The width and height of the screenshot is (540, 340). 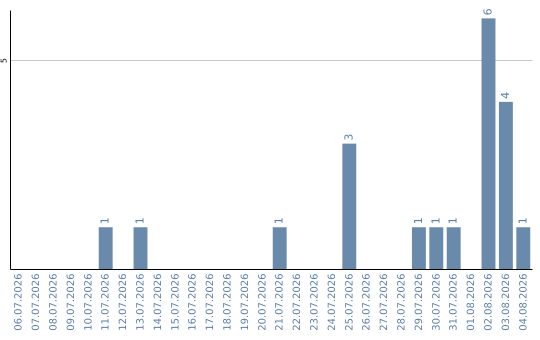 I want to click on x-tick-label: 29.07.2026, so click(x=419, y=302).